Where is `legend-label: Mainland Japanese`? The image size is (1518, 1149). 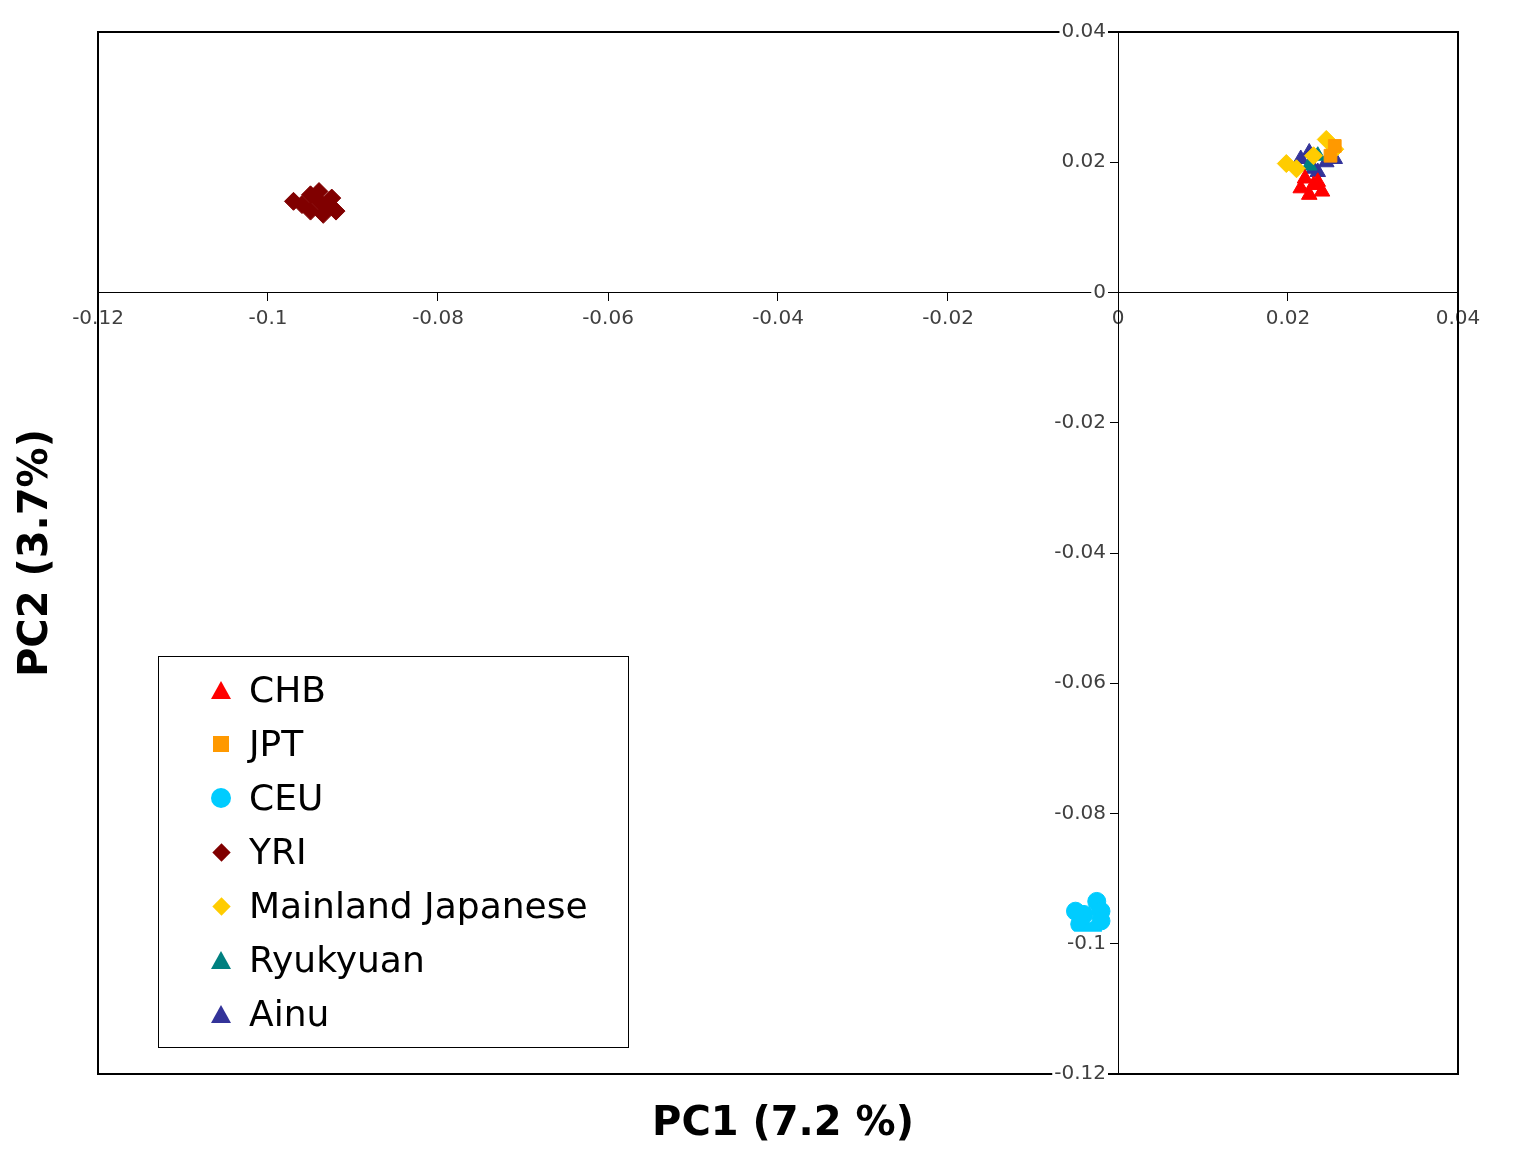
legend-label: Mainland Japanese is located at coordinates (418, 906).